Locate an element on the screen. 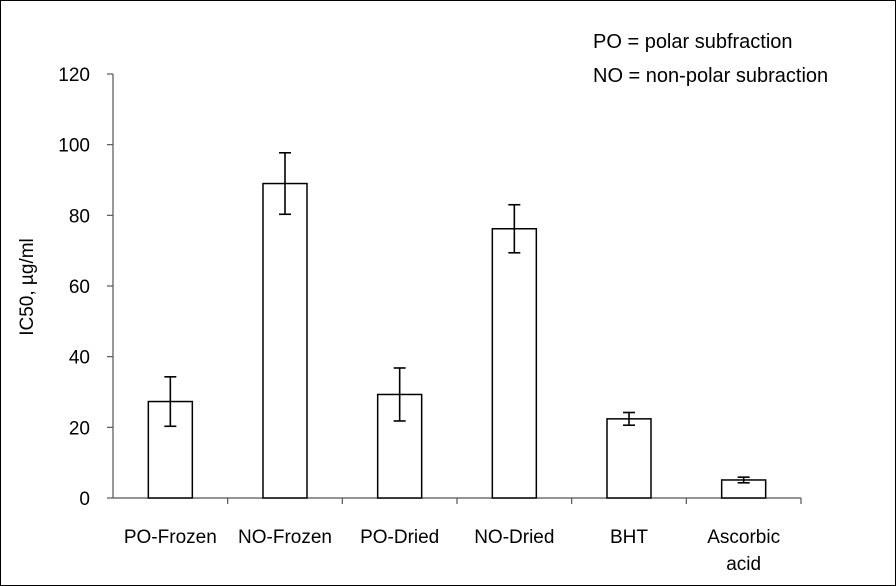 The height and width of the screenshot is (586, 896). y-tick-label: 80 is located at coordinates (79, 216).